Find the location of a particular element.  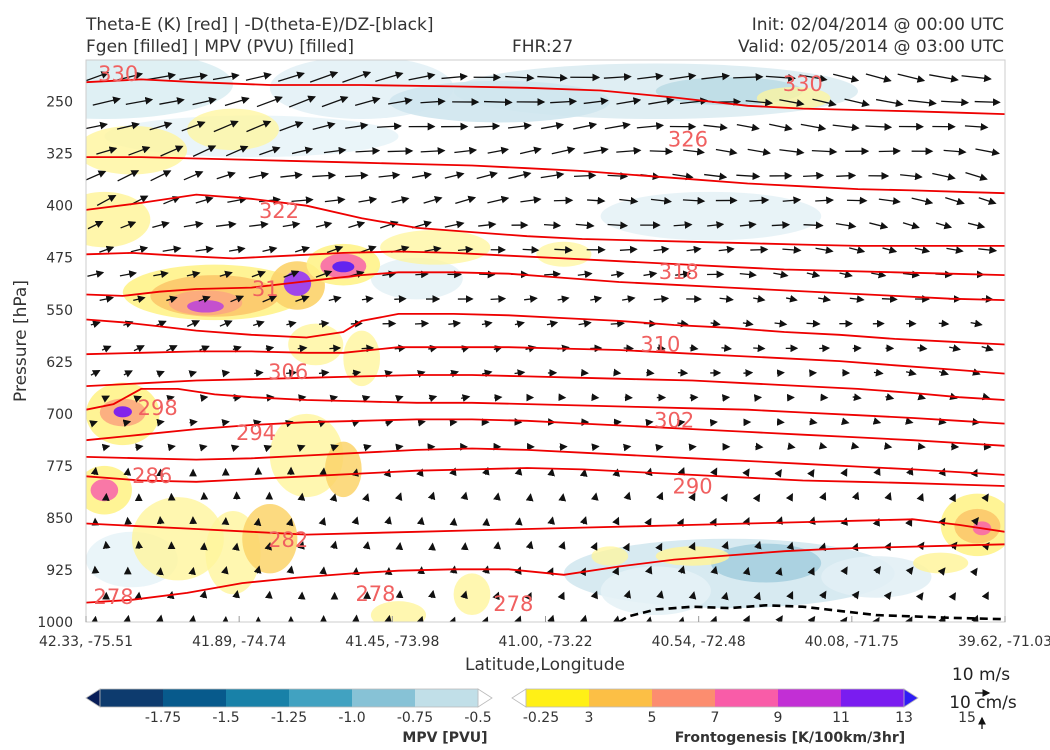

y-tick-250: 250 is located at coordinates (59, 103).